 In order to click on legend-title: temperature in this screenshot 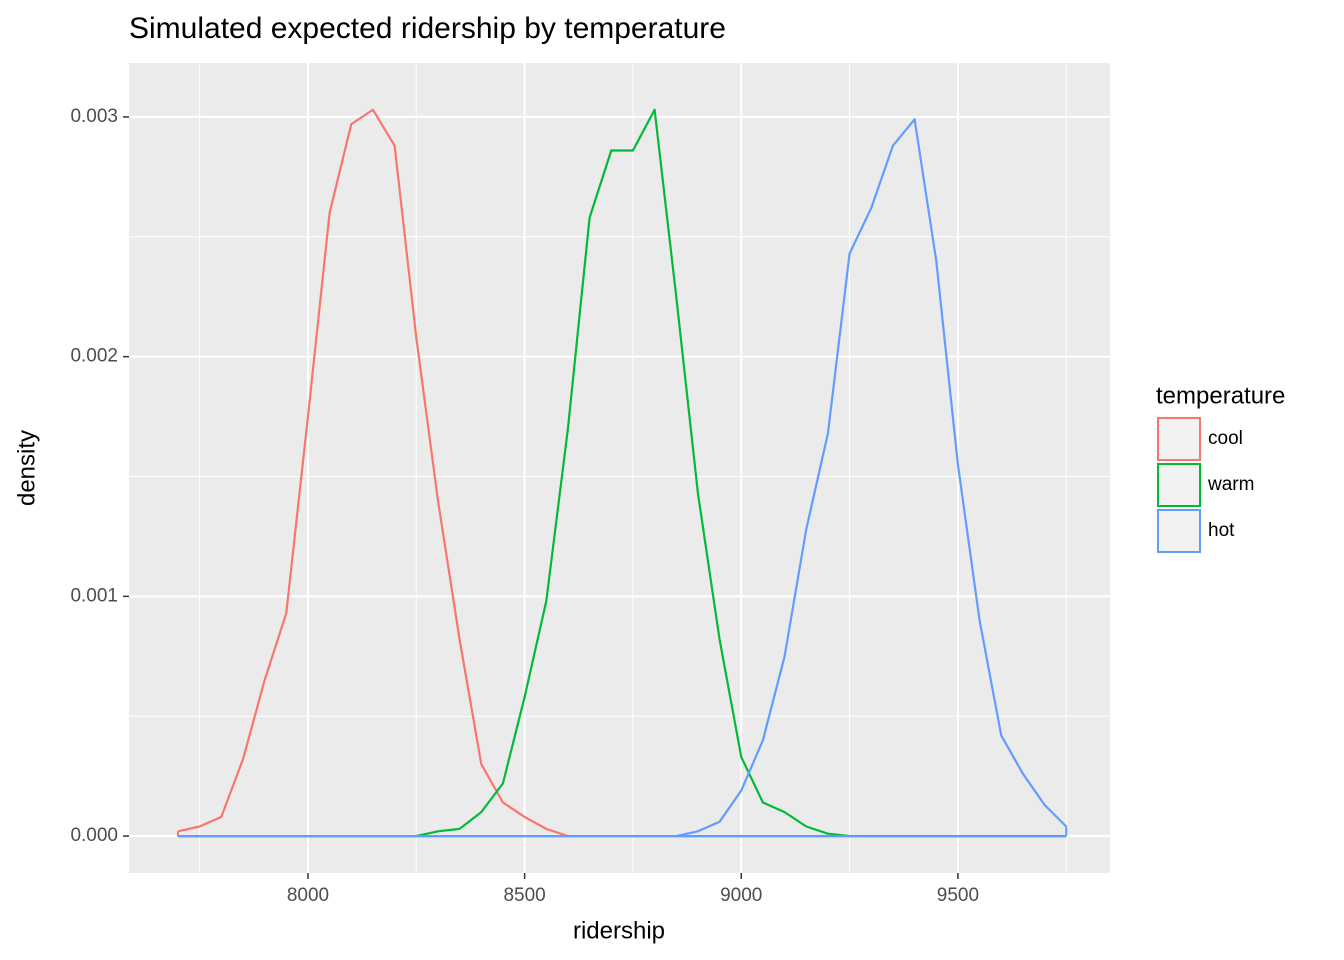, I will do `click(1220, 395)`.